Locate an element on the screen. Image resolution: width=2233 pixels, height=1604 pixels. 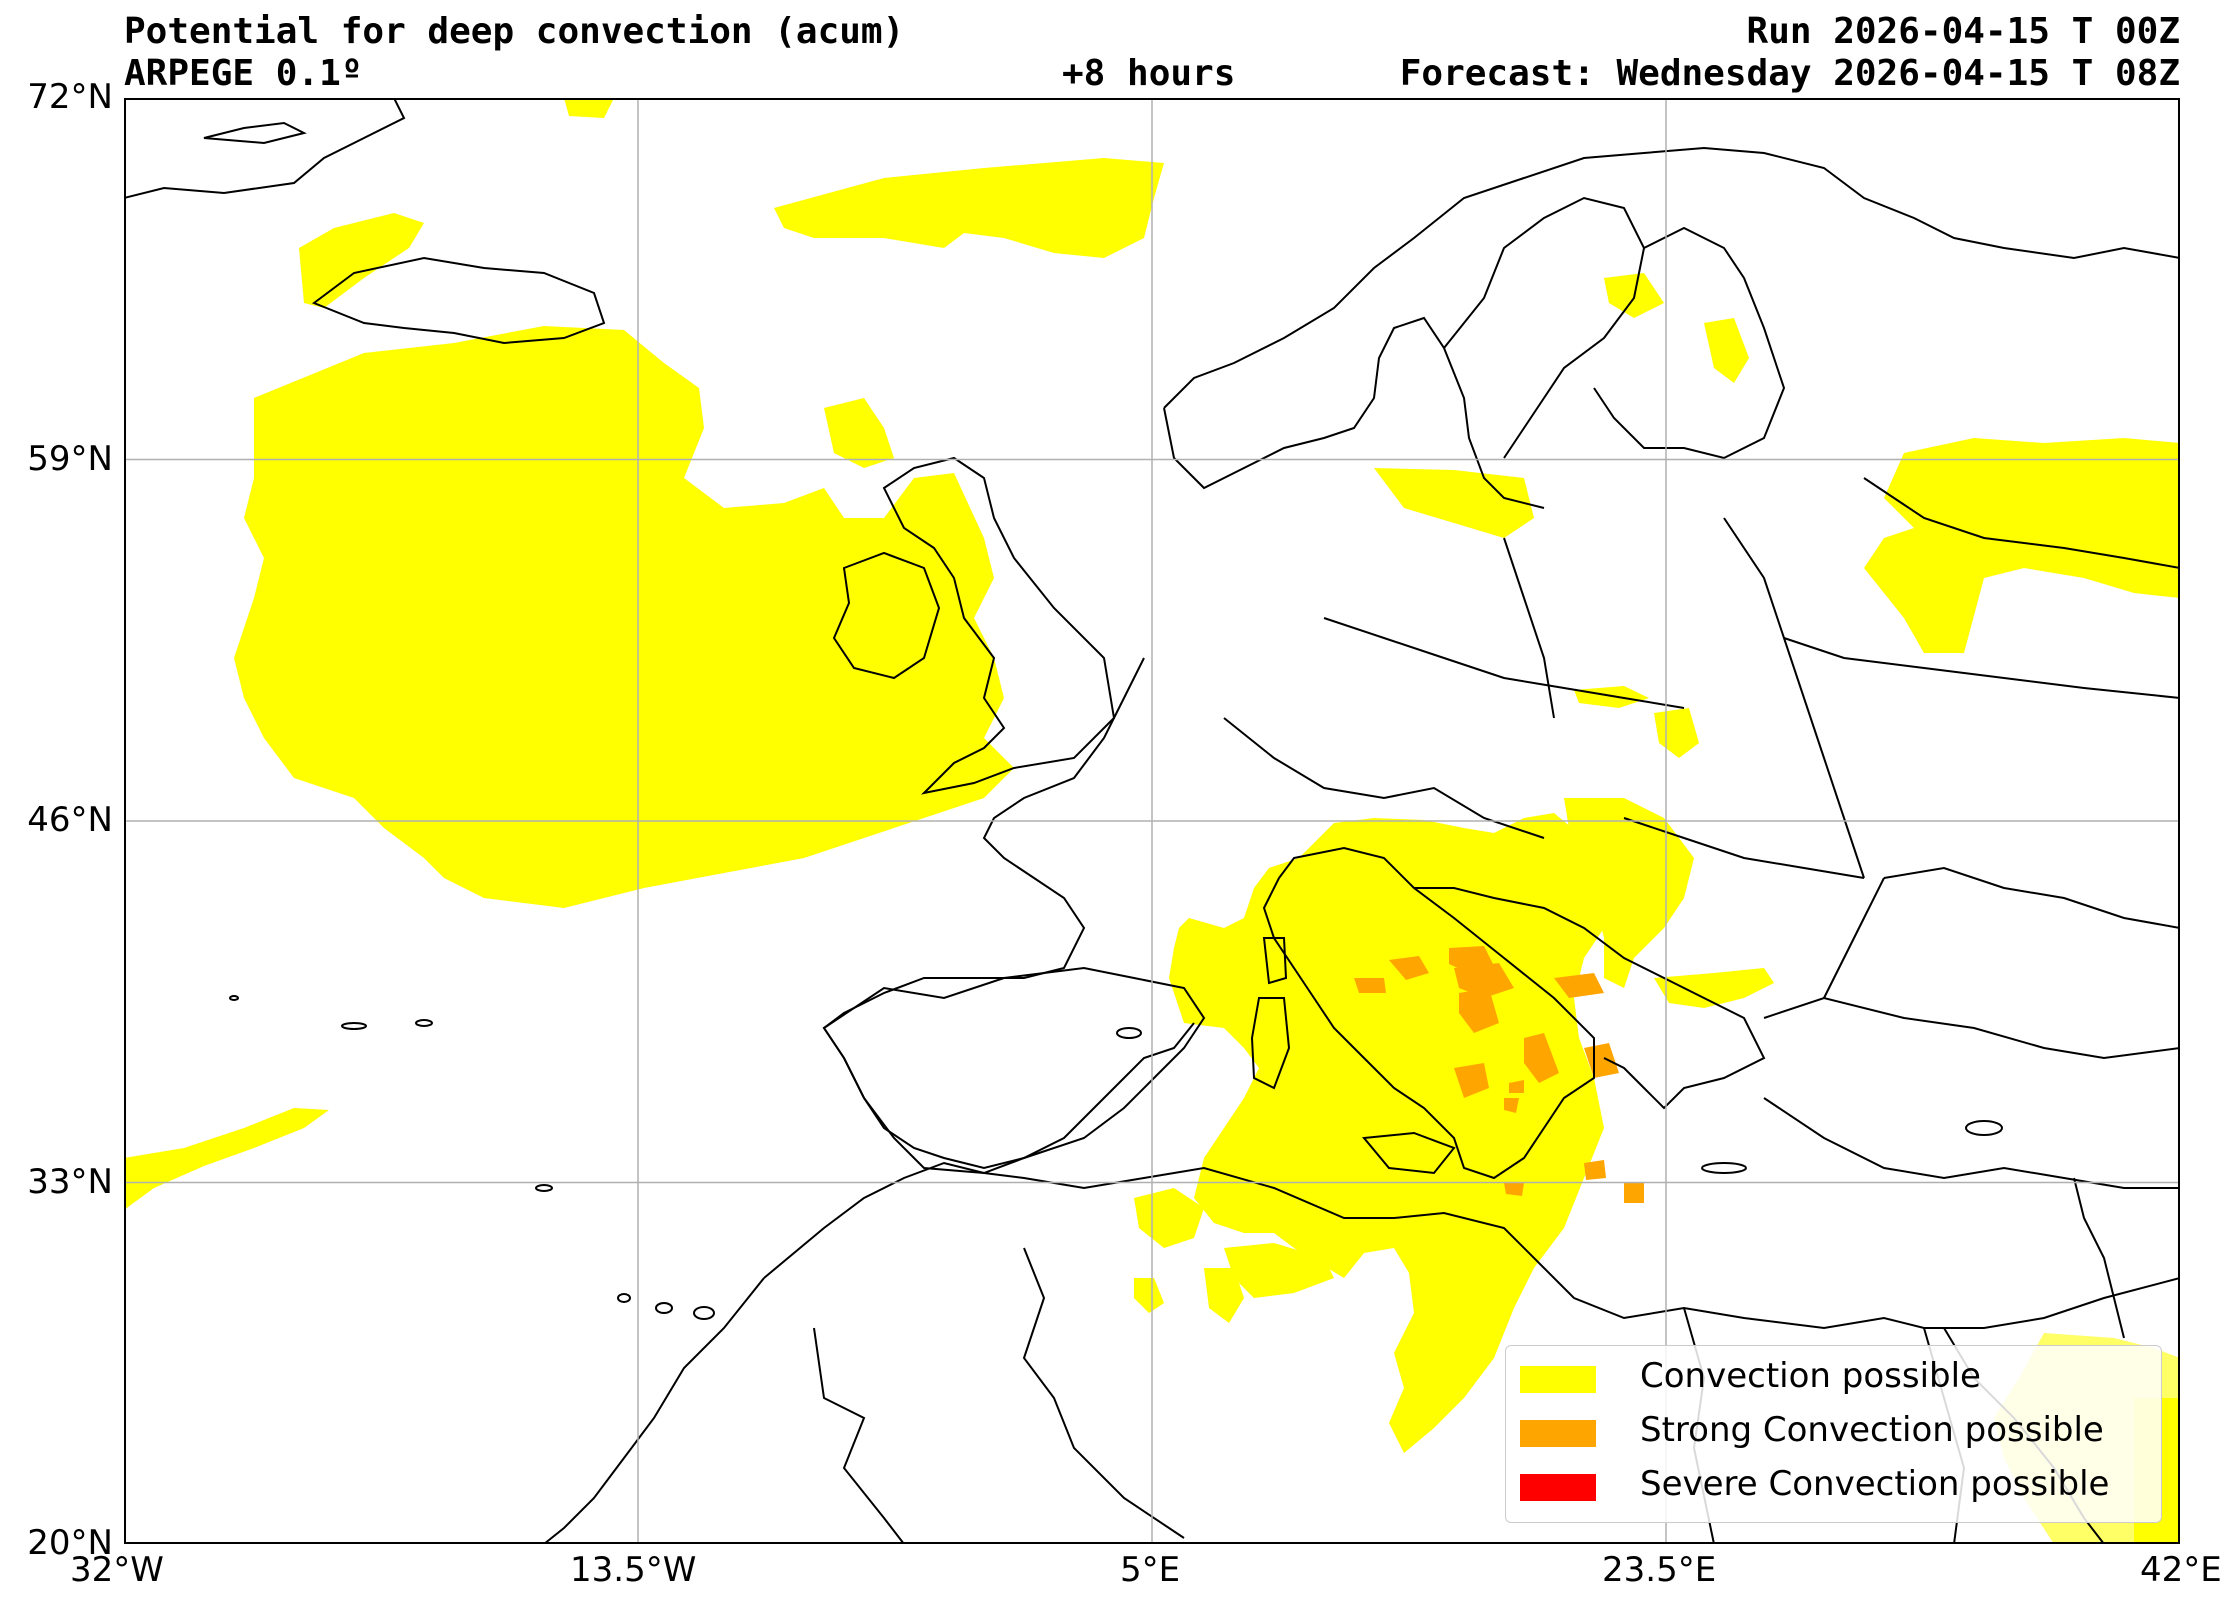
convection-area-russia is located at coordinates (2022, 545).